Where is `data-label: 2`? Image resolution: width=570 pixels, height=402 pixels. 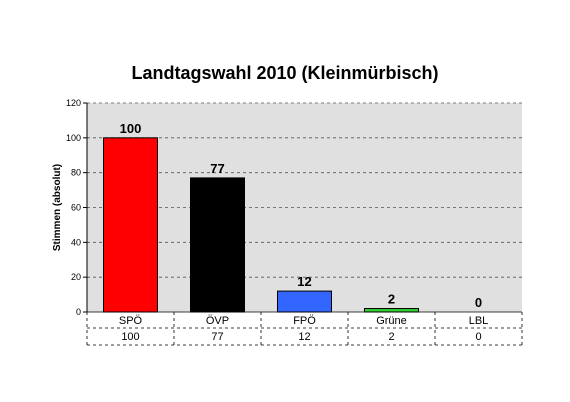 data-label: 2 is located at coordinates (391, 299).